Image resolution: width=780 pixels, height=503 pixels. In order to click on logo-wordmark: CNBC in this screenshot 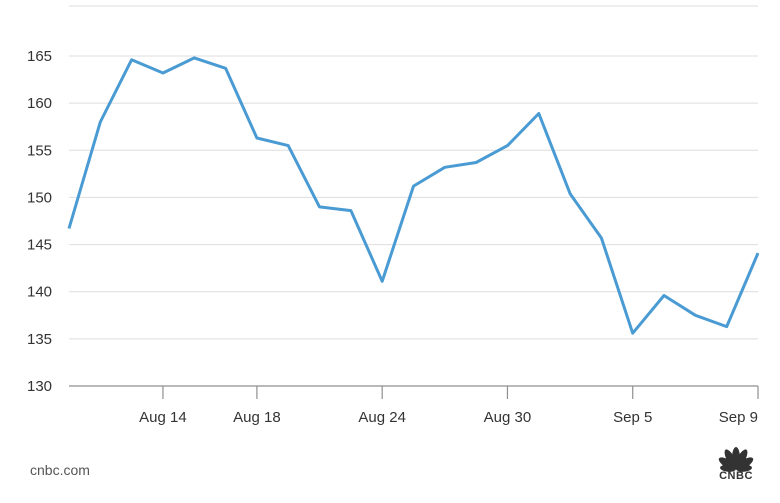, I will do `click(736, 476)`.